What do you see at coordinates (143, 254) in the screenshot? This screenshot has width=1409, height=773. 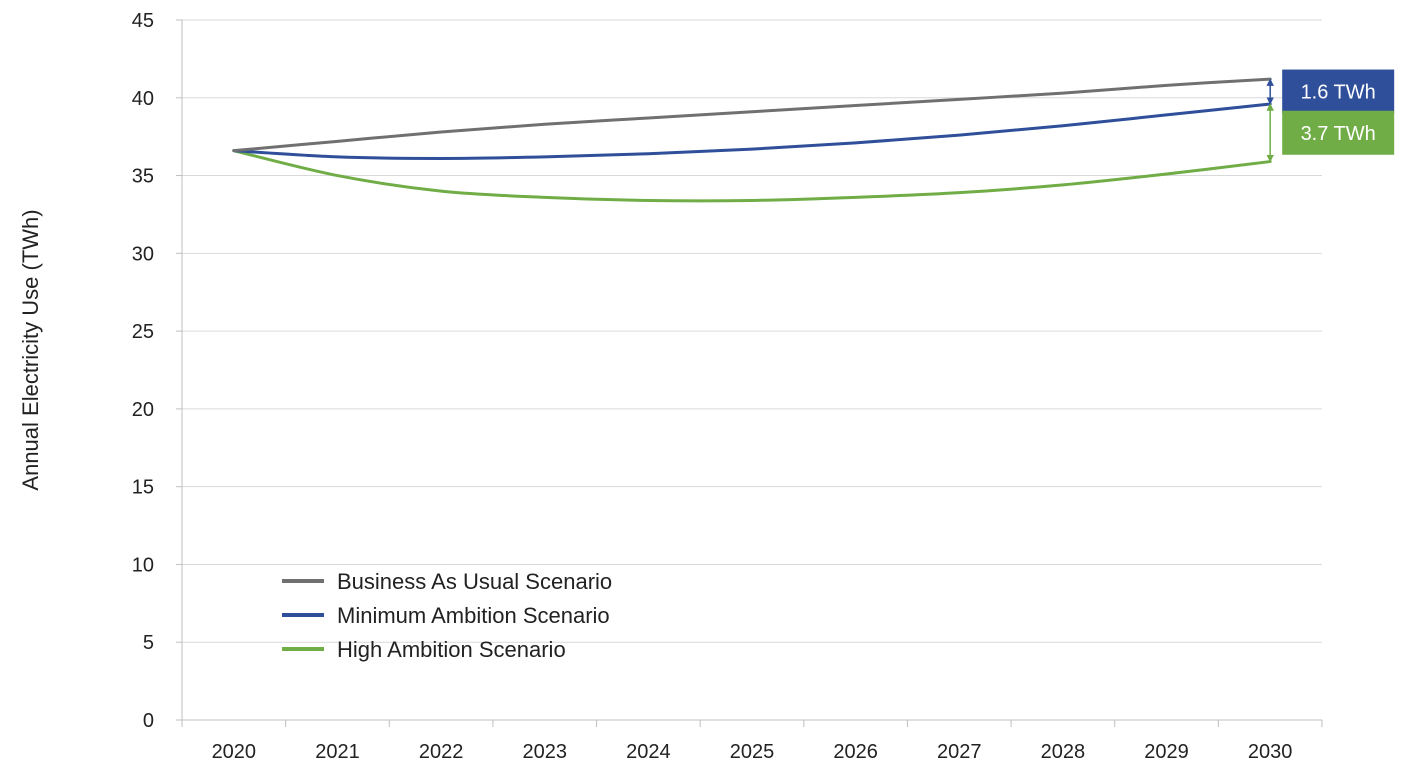 I see `y-tick-label: 30` at bounding box center [143, 254].